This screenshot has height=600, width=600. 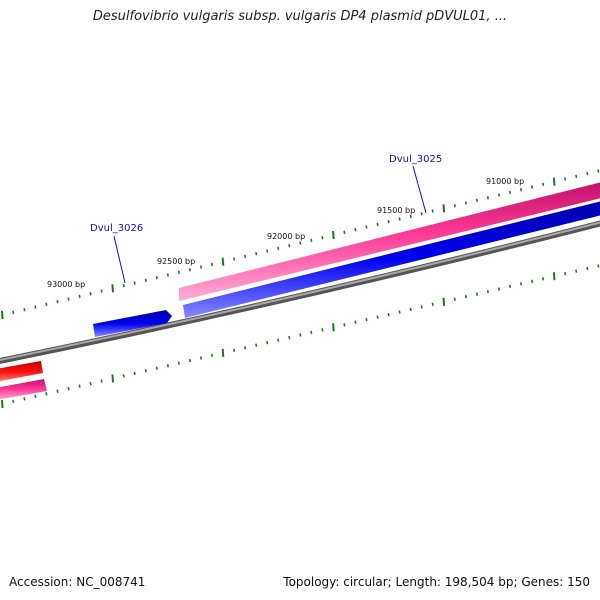 What do you see at coordinates (505, 181) in the screenshot?
I see `scale-label-91000: 91000 bp` at bounding box center [505, 181].